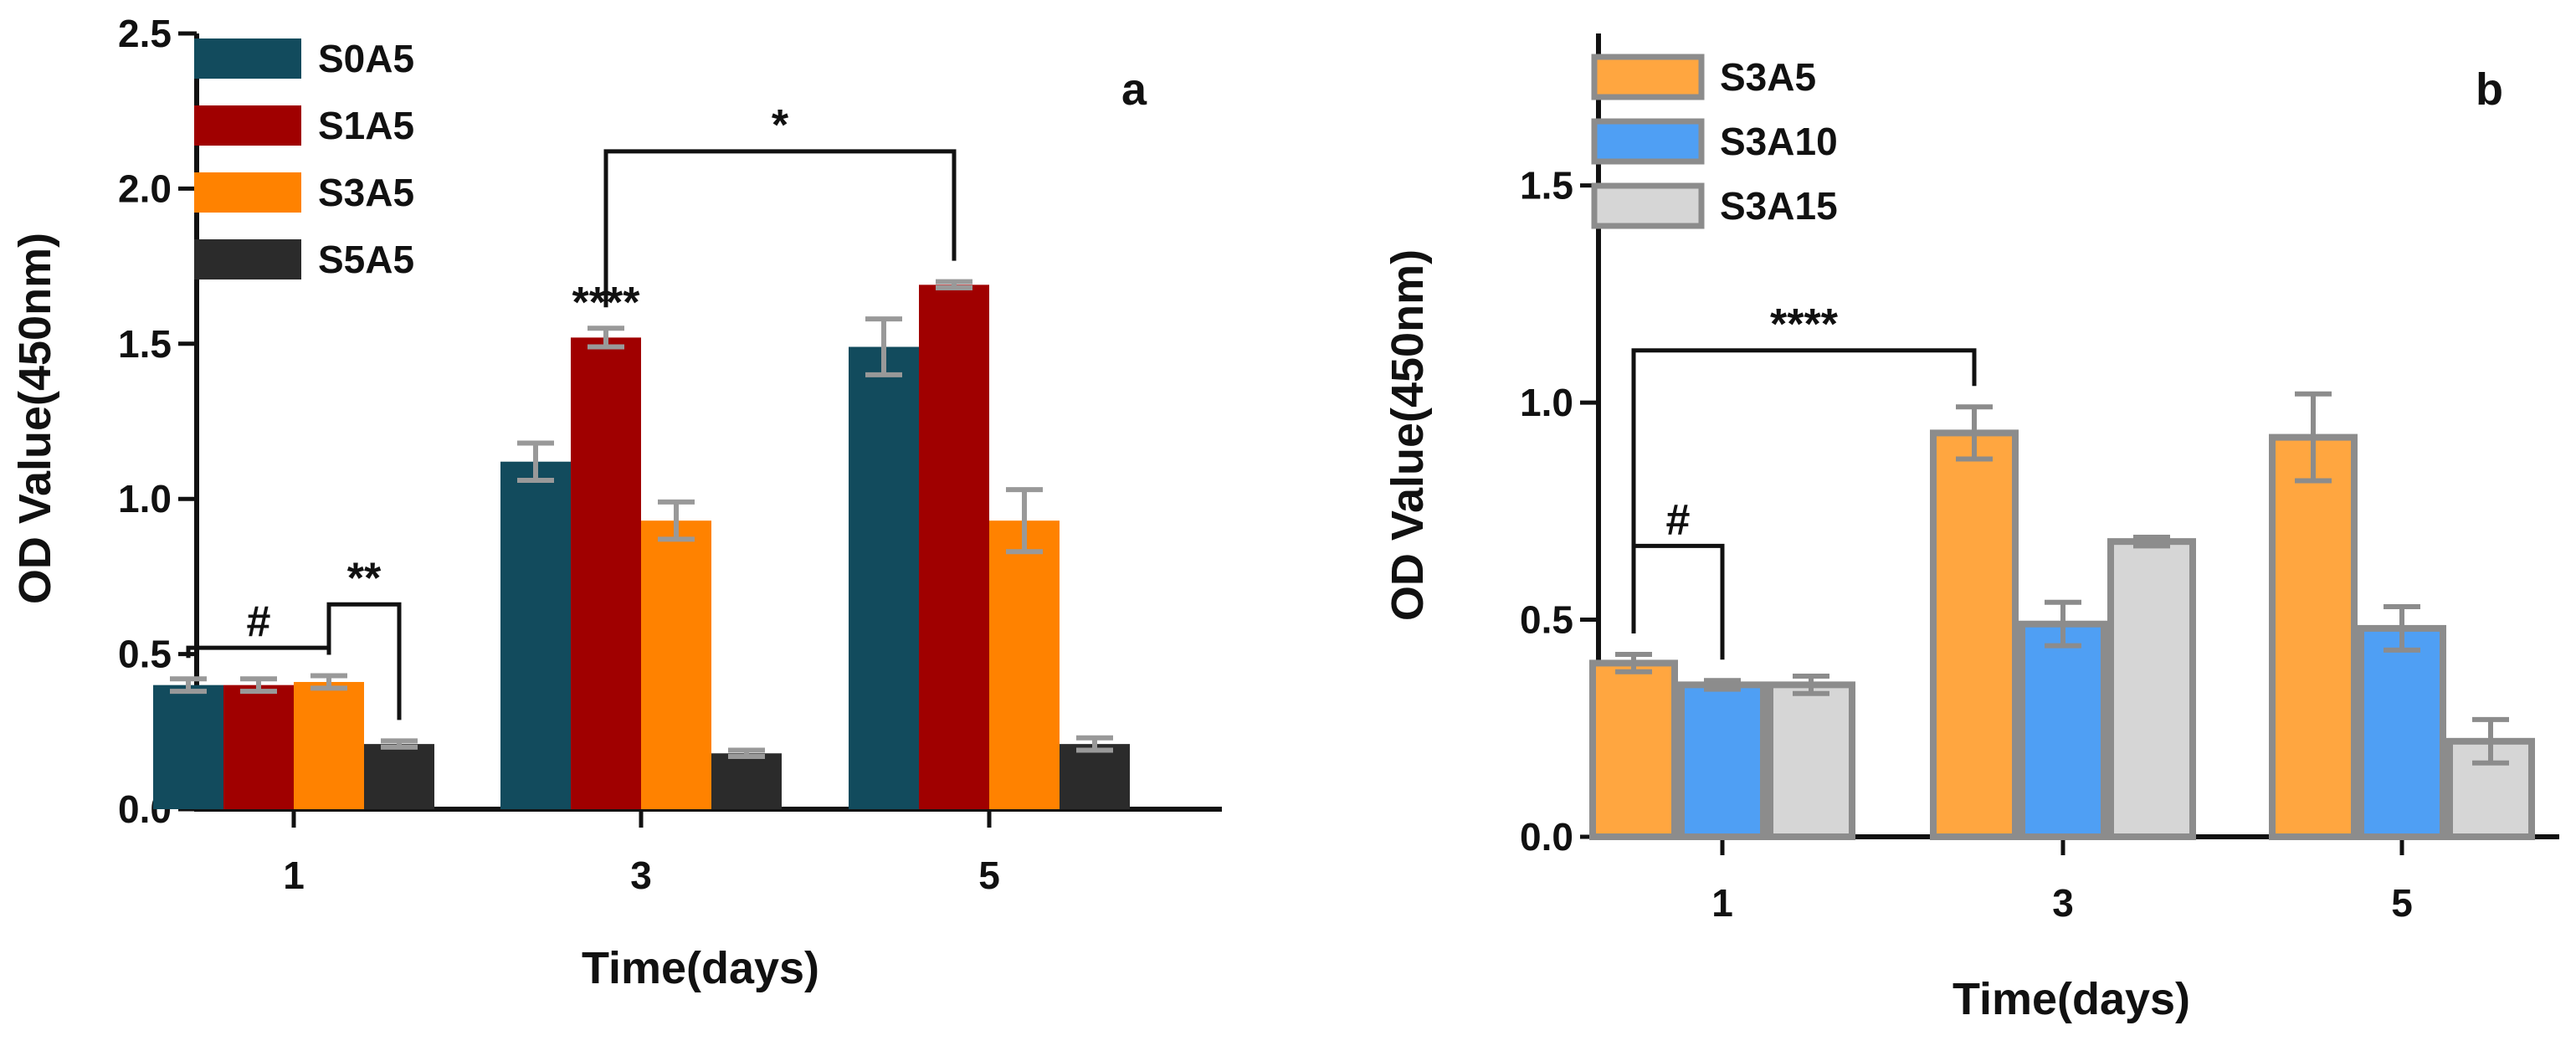 This screenshot has width=2576, height=1046. I want to click on y-tick-label: 2.5, so click(145, 33).